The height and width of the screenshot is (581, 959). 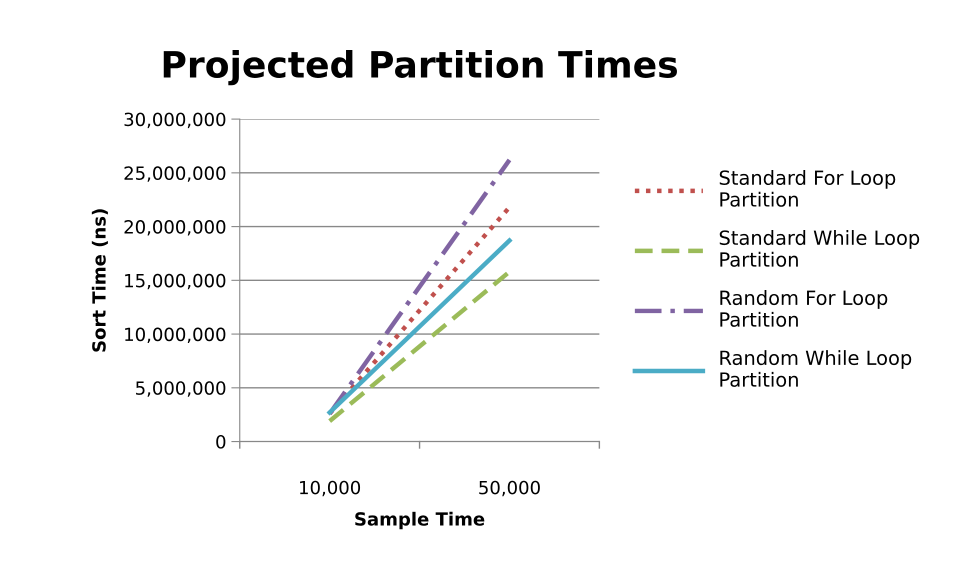 What do you see at coordinates (808, 188) in the screenshot?
I see `legend-label: Standard For Loop Partition` at bounding box center [808, 188].